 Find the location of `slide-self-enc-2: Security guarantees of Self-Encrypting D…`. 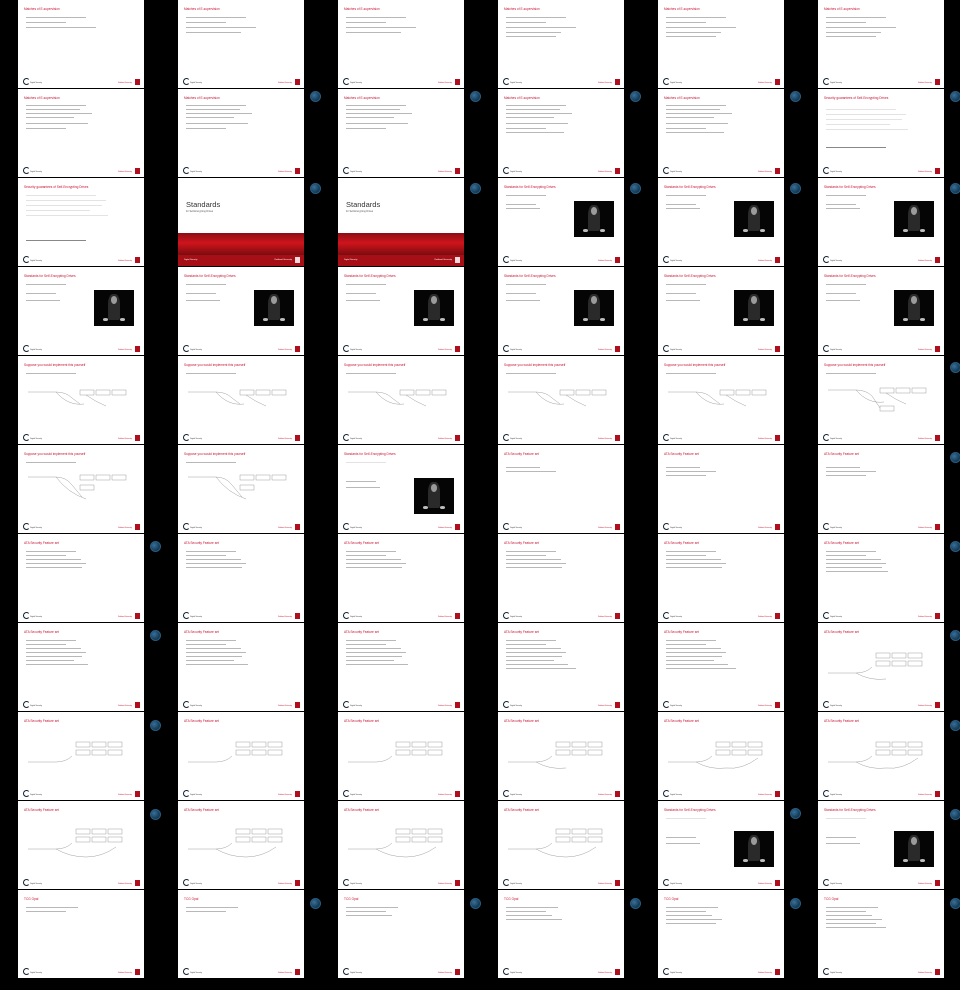

slide-self-enc-2: Security guarantees of Self-Encrypting D… is located at coordinates (881, 133).